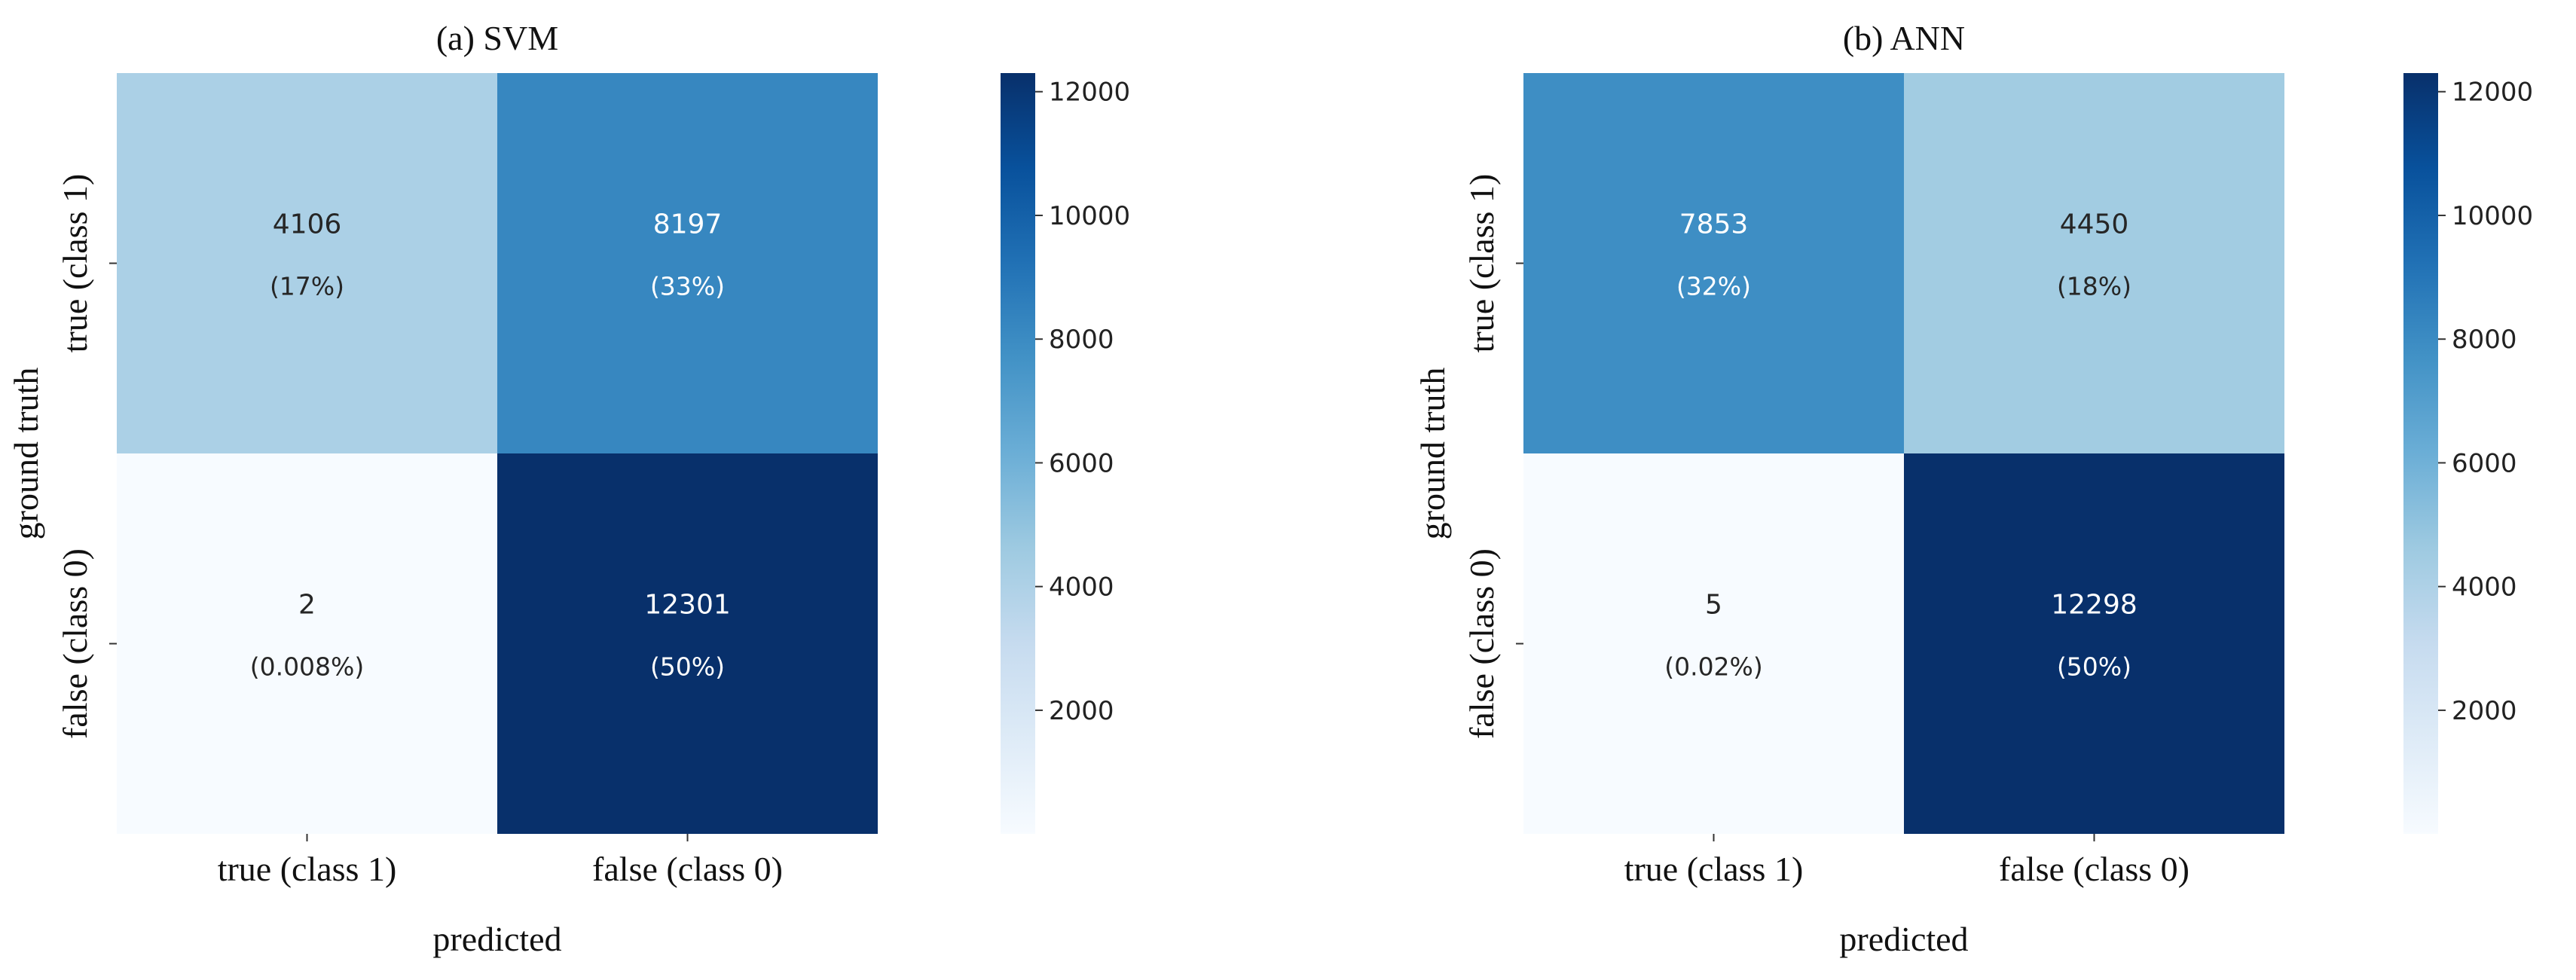  I want to click on cell-percent-label: (0.02%), so click(1713, 667).